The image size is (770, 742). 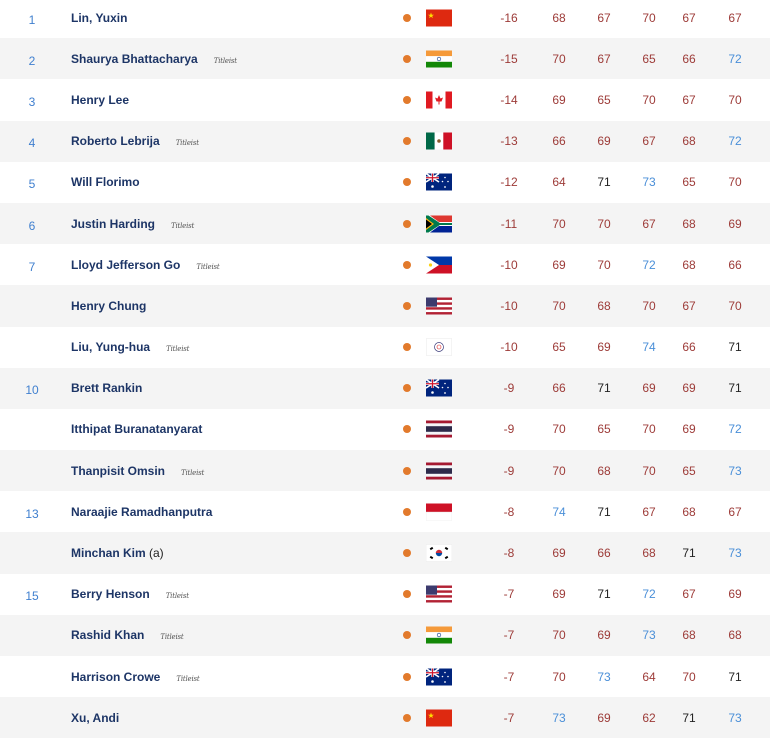 I want to click on flag-can-icon, so click(x=439, y=100).